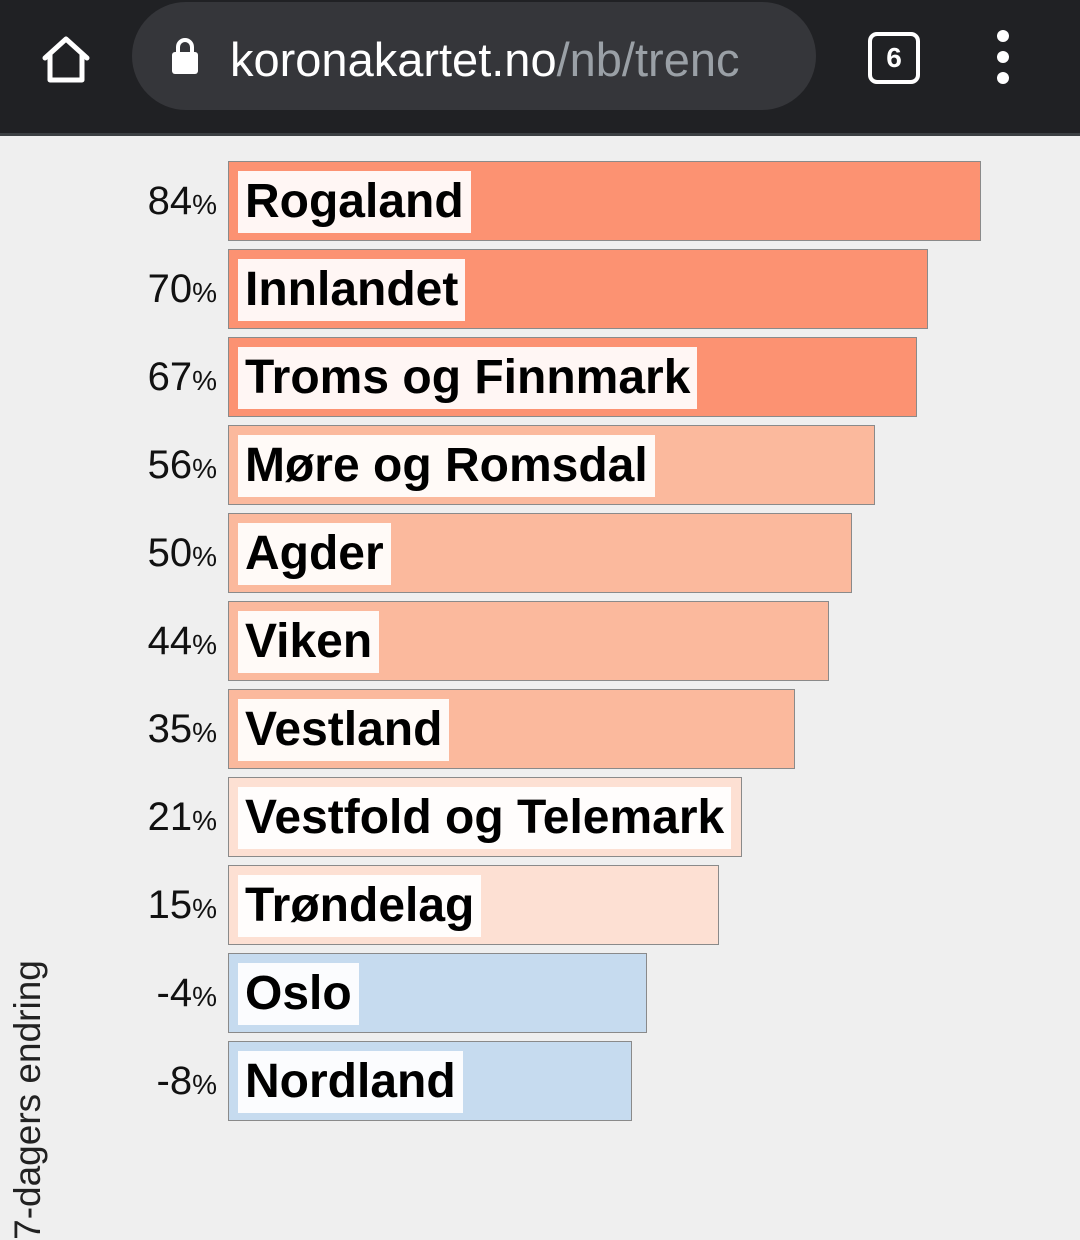  Describe the element at coordinates (446, 466) in the screenshot. I see `category-label: Møre og Romsdal` at that location.